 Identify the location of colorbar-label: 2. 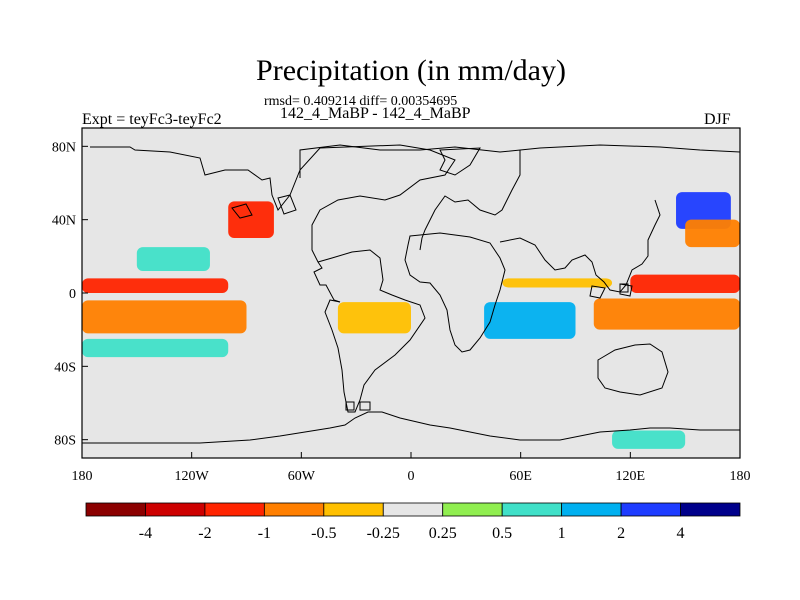
(621, 533).